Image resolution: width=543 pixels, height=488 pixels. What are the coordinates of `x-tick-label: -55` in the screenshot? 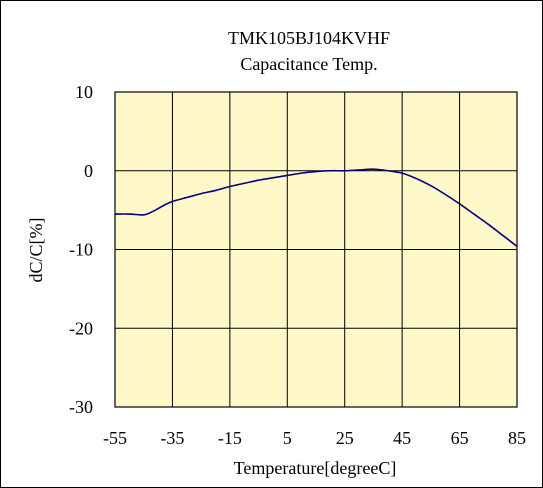 It's located at (115, 438).